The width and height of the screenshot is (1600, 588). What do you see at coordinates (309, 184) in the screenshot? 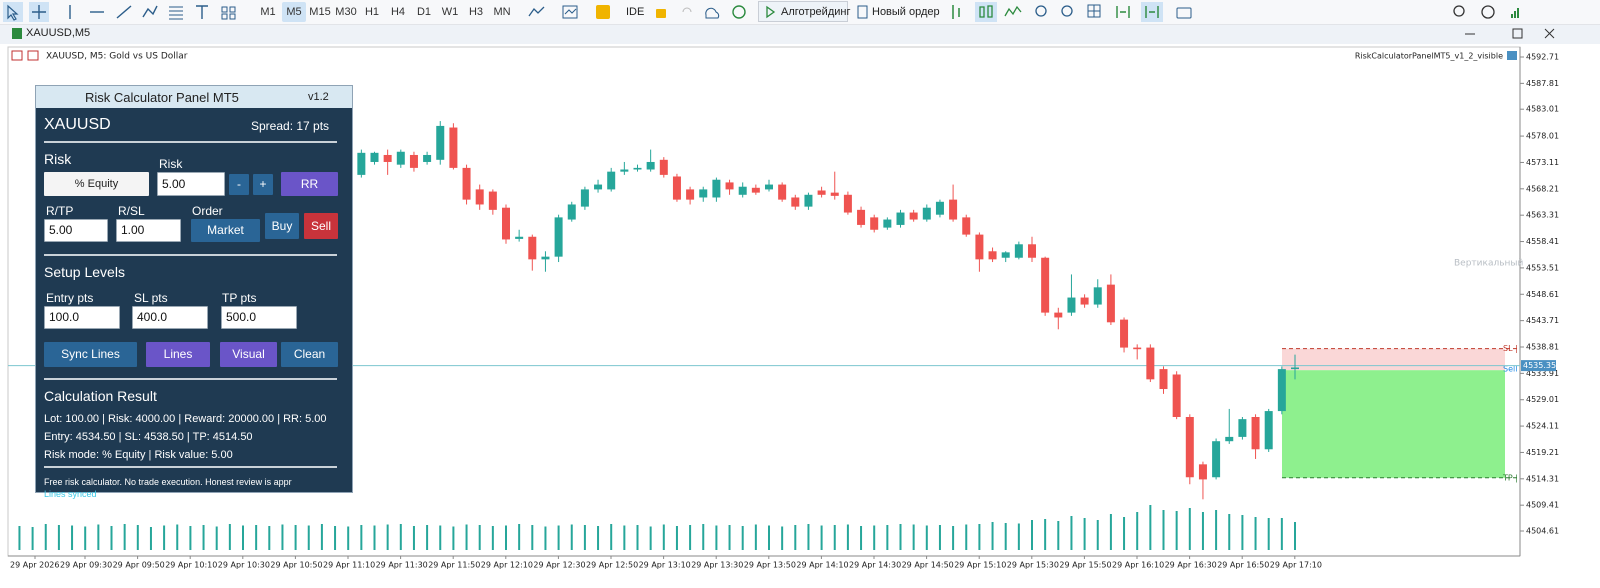
I see `rr-button: RR` at bounding box center [309, 184].